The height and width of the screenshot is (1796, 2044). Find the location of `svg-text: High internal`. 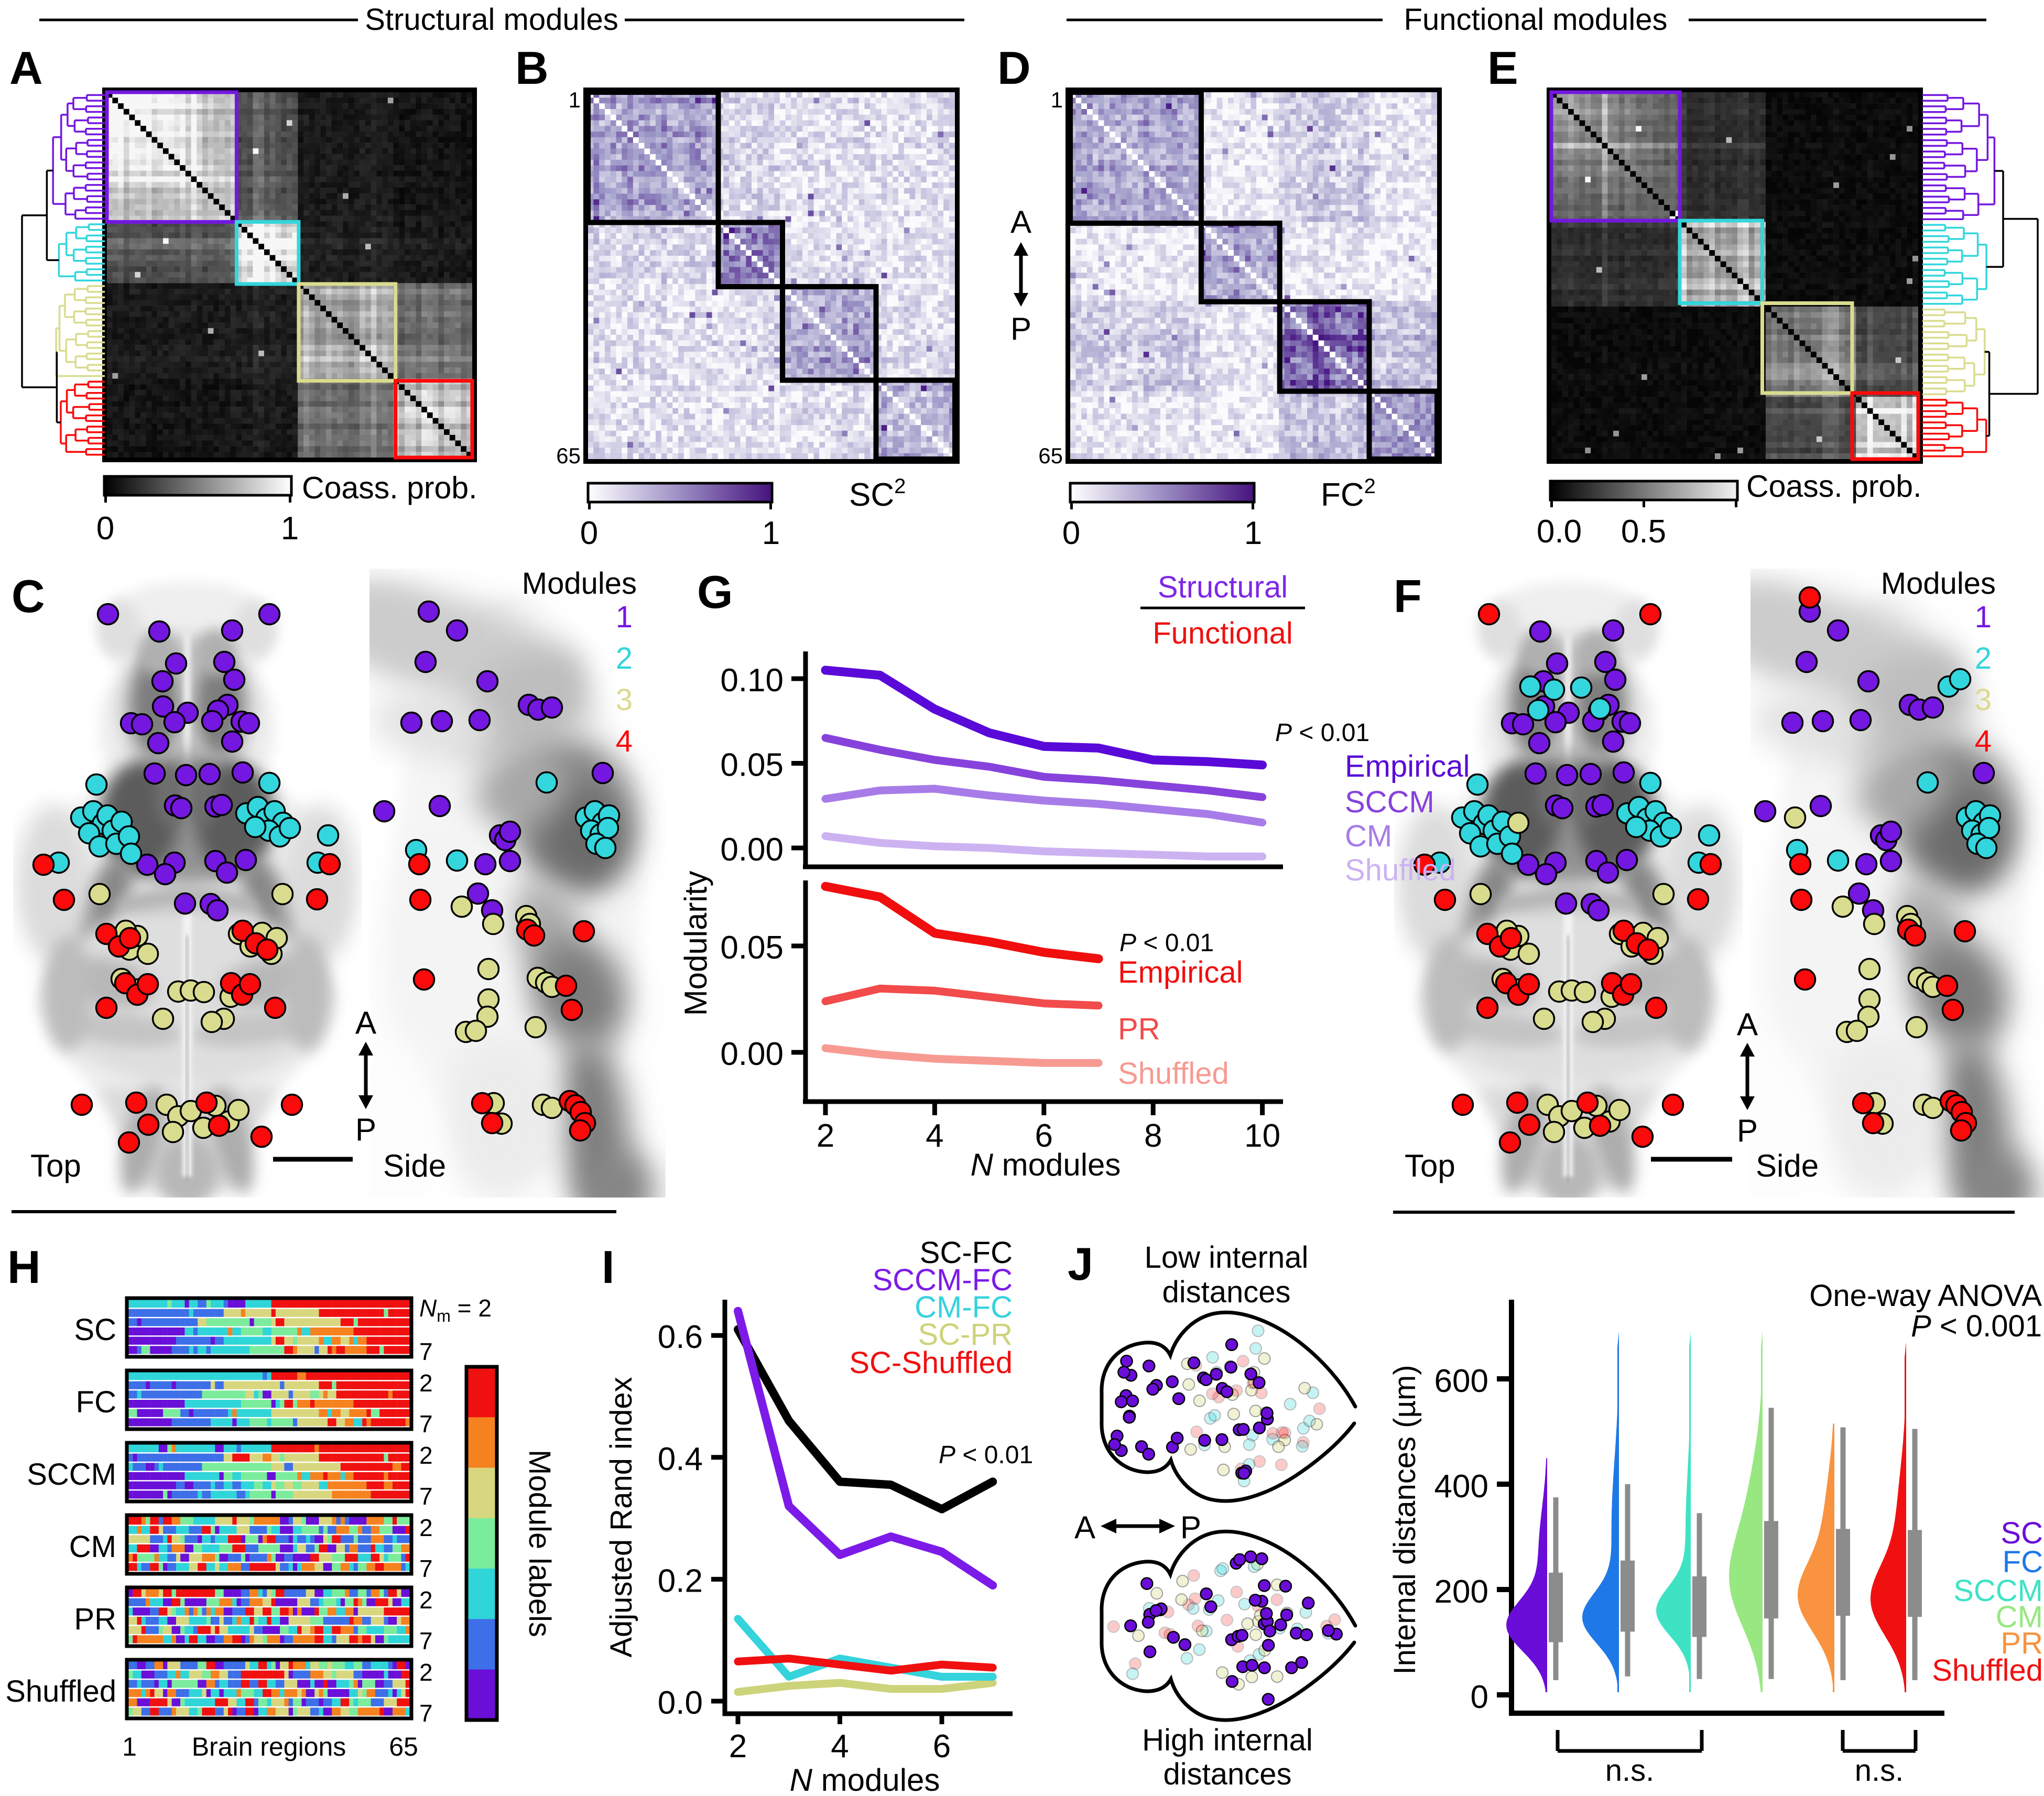

svg-text: High internal is located at coordinates (1227, 1740).